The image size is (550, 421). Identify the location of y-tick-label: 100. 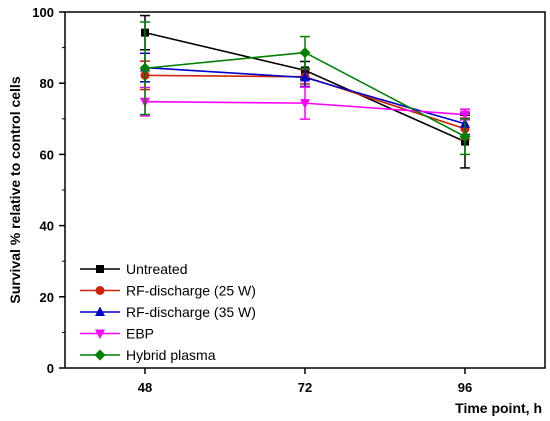
(43, 12).